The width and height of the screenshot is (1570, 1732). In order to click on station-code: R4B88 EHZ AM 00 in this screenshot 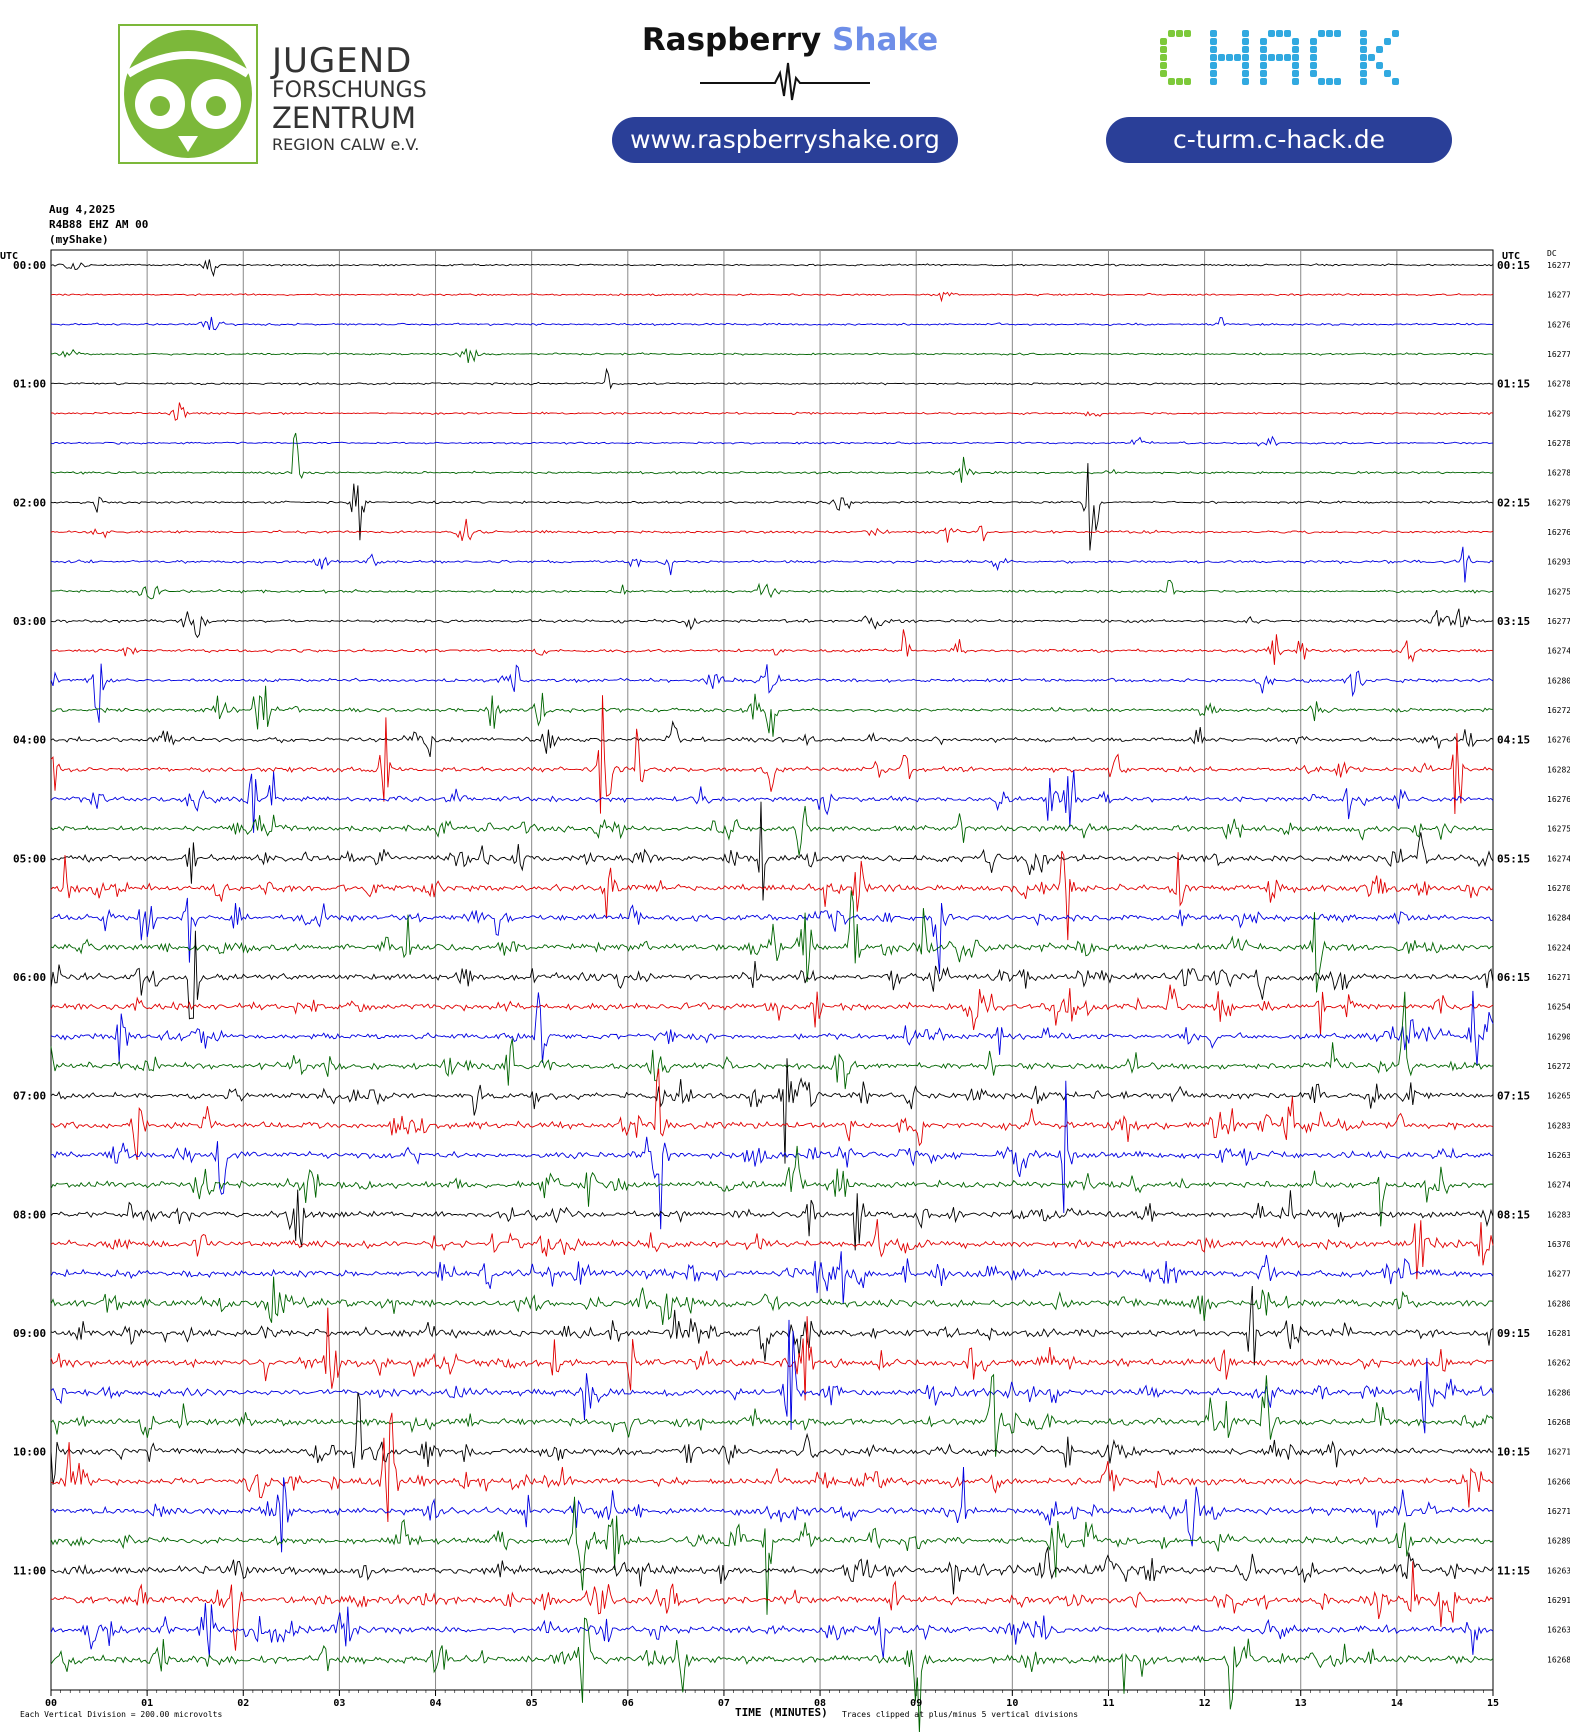, I will do `click(99, 224)`.